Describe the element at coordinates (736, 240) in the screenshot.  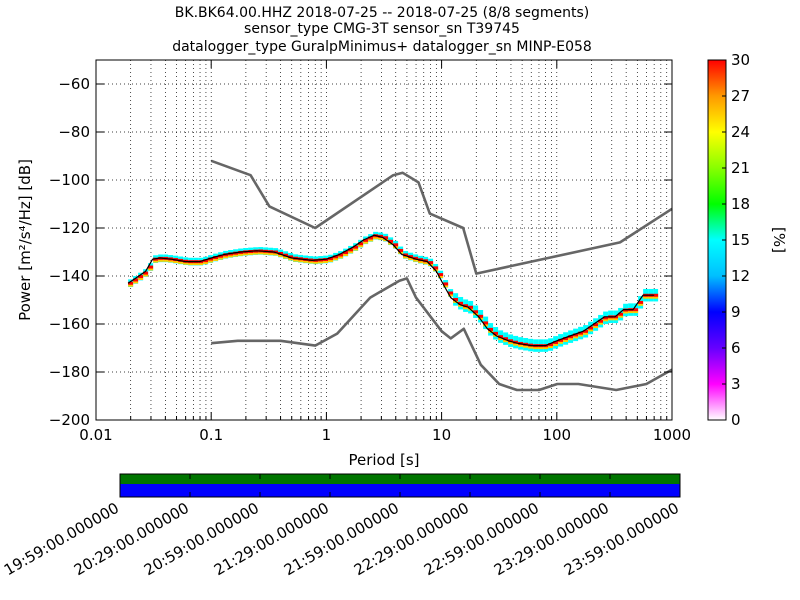
I see `colorbar-ticks: 0 3 6 9 12 15 18 21 24 27 30` at that location.